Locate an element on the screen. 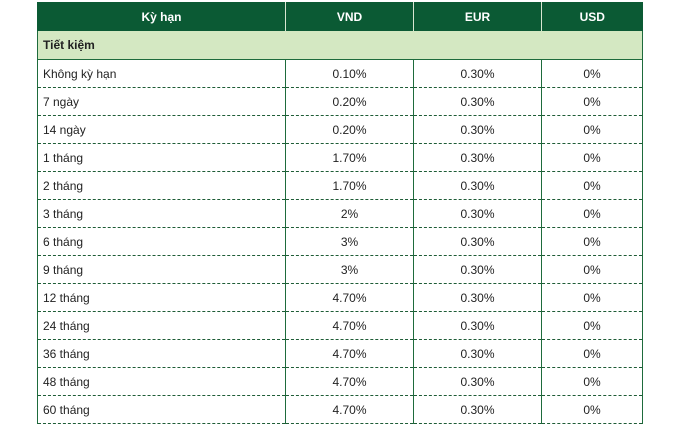  rate-cell: 2% is located at coordinates (349, 213).